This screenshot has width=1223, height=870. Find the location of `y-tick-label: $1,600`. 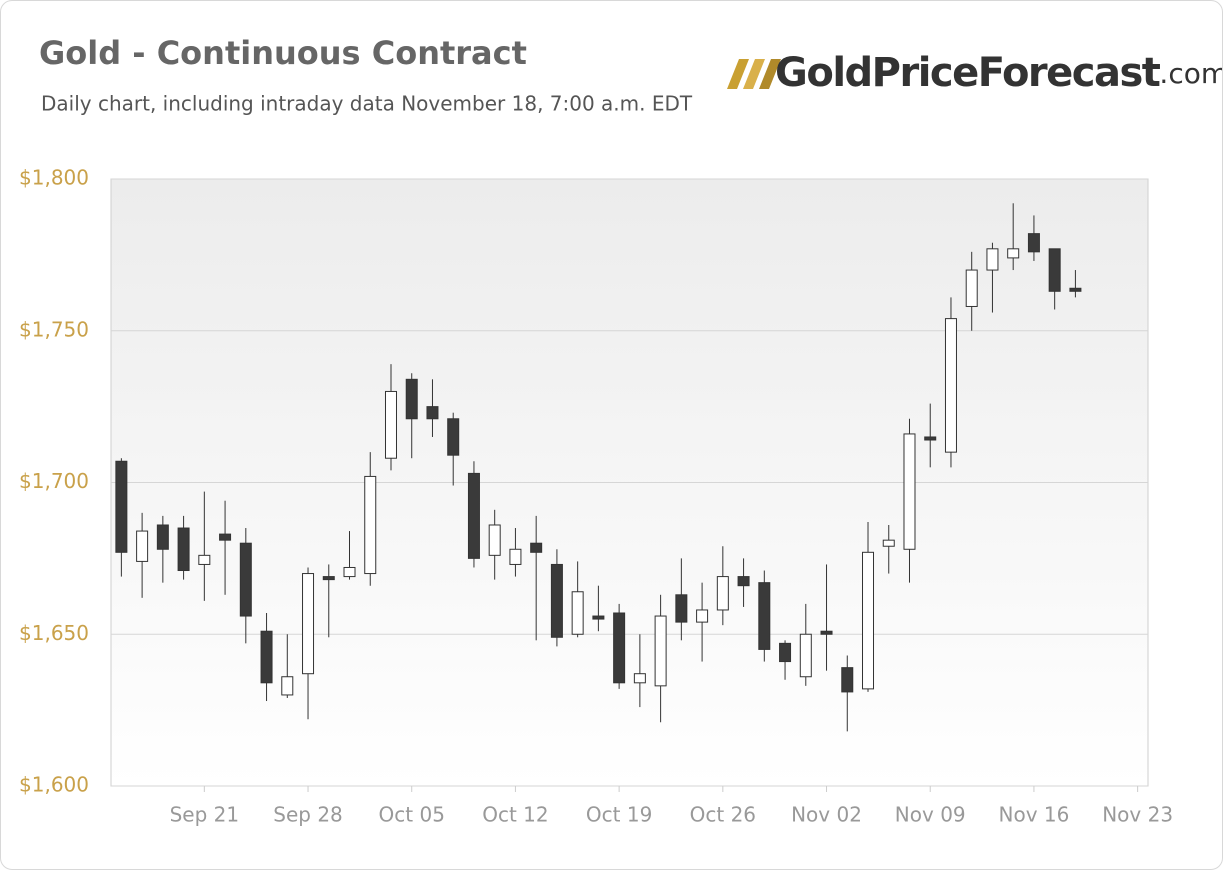

y-tick-label: $1,600 is located at coordinates (54, 785).